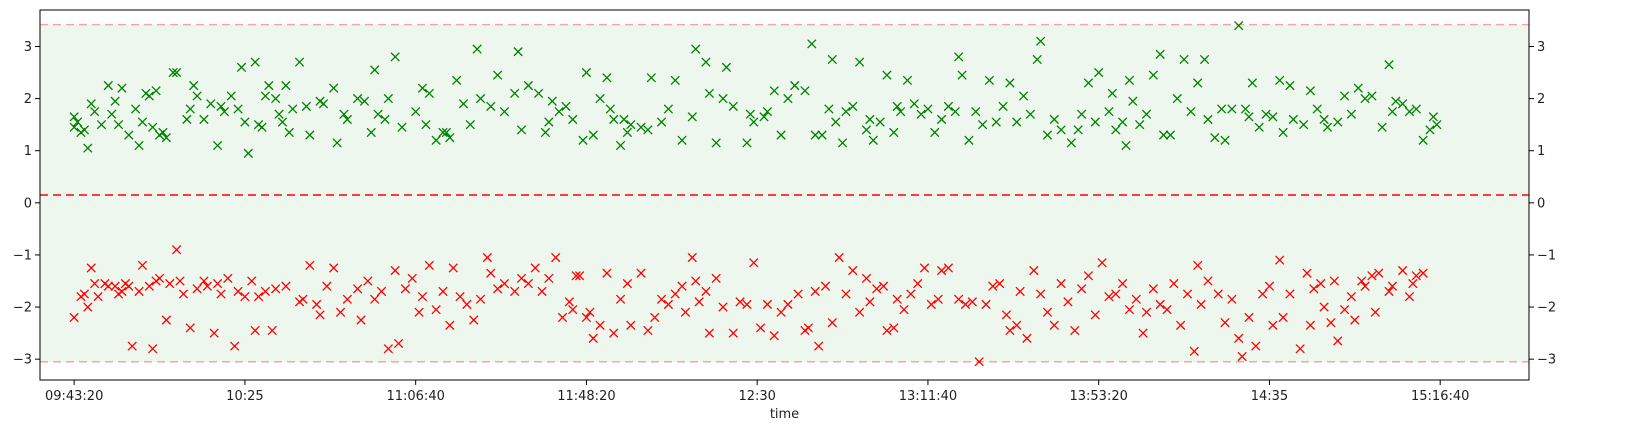 The width and height of the screenshot is (1630, 448). Describe the element at coordinates (1269, 396) in the screenshot. I see `x-tick-label: 14:35` at that location.